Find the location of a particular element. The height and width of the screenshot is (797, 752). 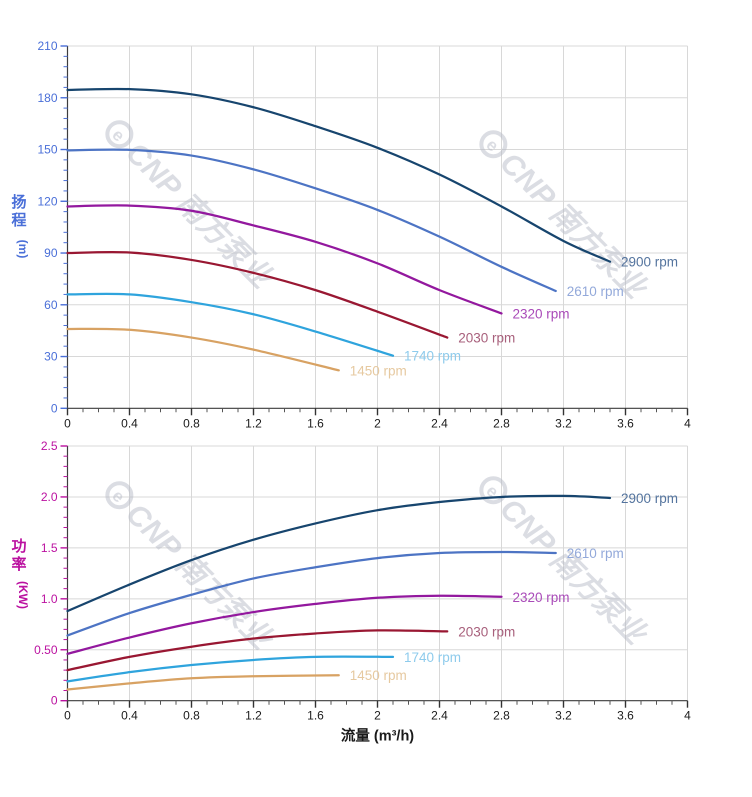

head-axis-title-char: 扬 is located at coordinates (18, 202).